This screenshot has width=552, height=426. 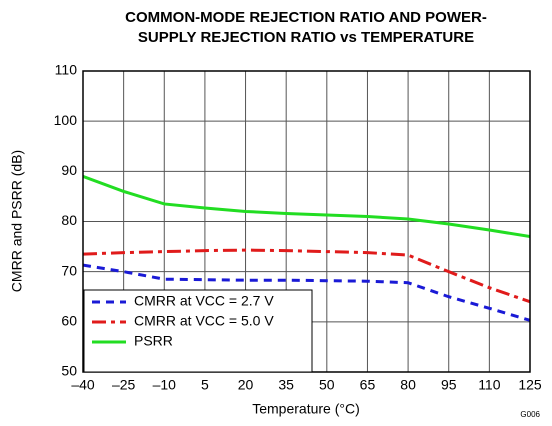 I want to click on legend-label: PSRR, so click(x=153, y=341).